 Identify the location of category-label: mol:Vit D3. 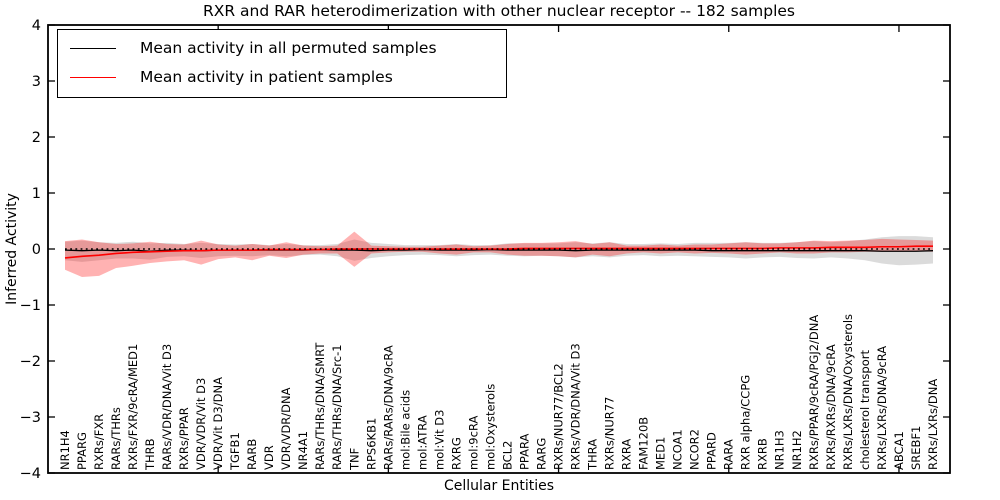
(439, 440).